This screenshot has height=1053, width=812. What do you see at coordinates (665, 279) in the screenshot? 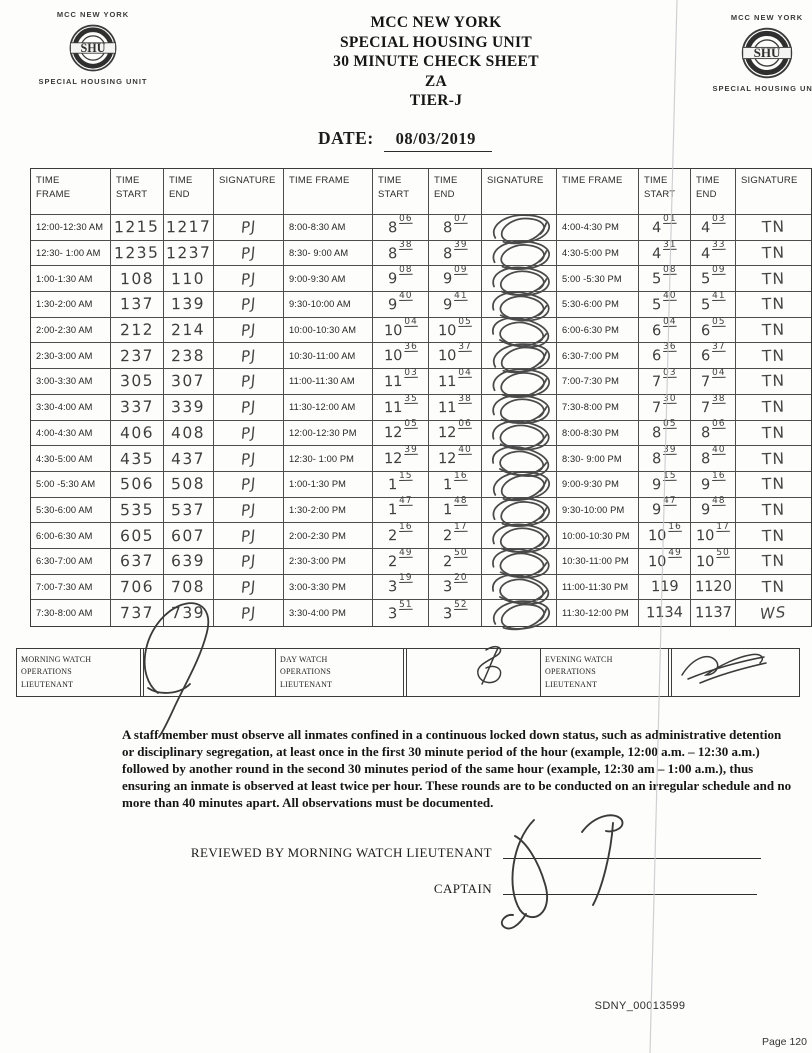
I see `time-start-cell: 508` at bounding box center [665, 279].